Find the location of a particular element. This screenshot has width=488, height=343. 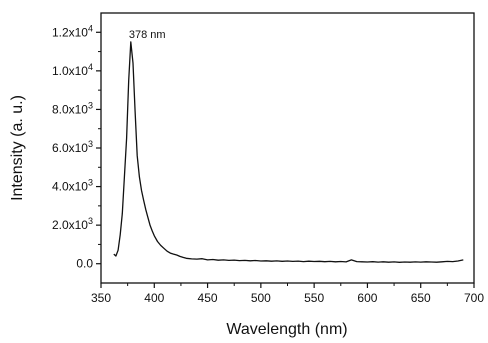

x-tick-label: 600 is located at coordinates (367, 298).